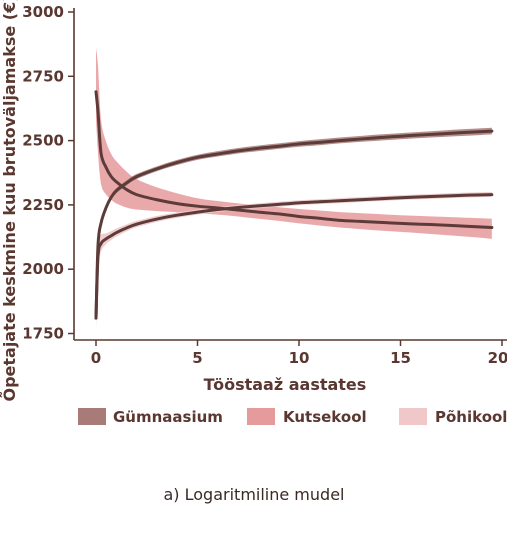 The image size is (507, 535). Describe the element at coordinates (299, 358) in the screenshot. I see `x-tick-label: 10` at that location.